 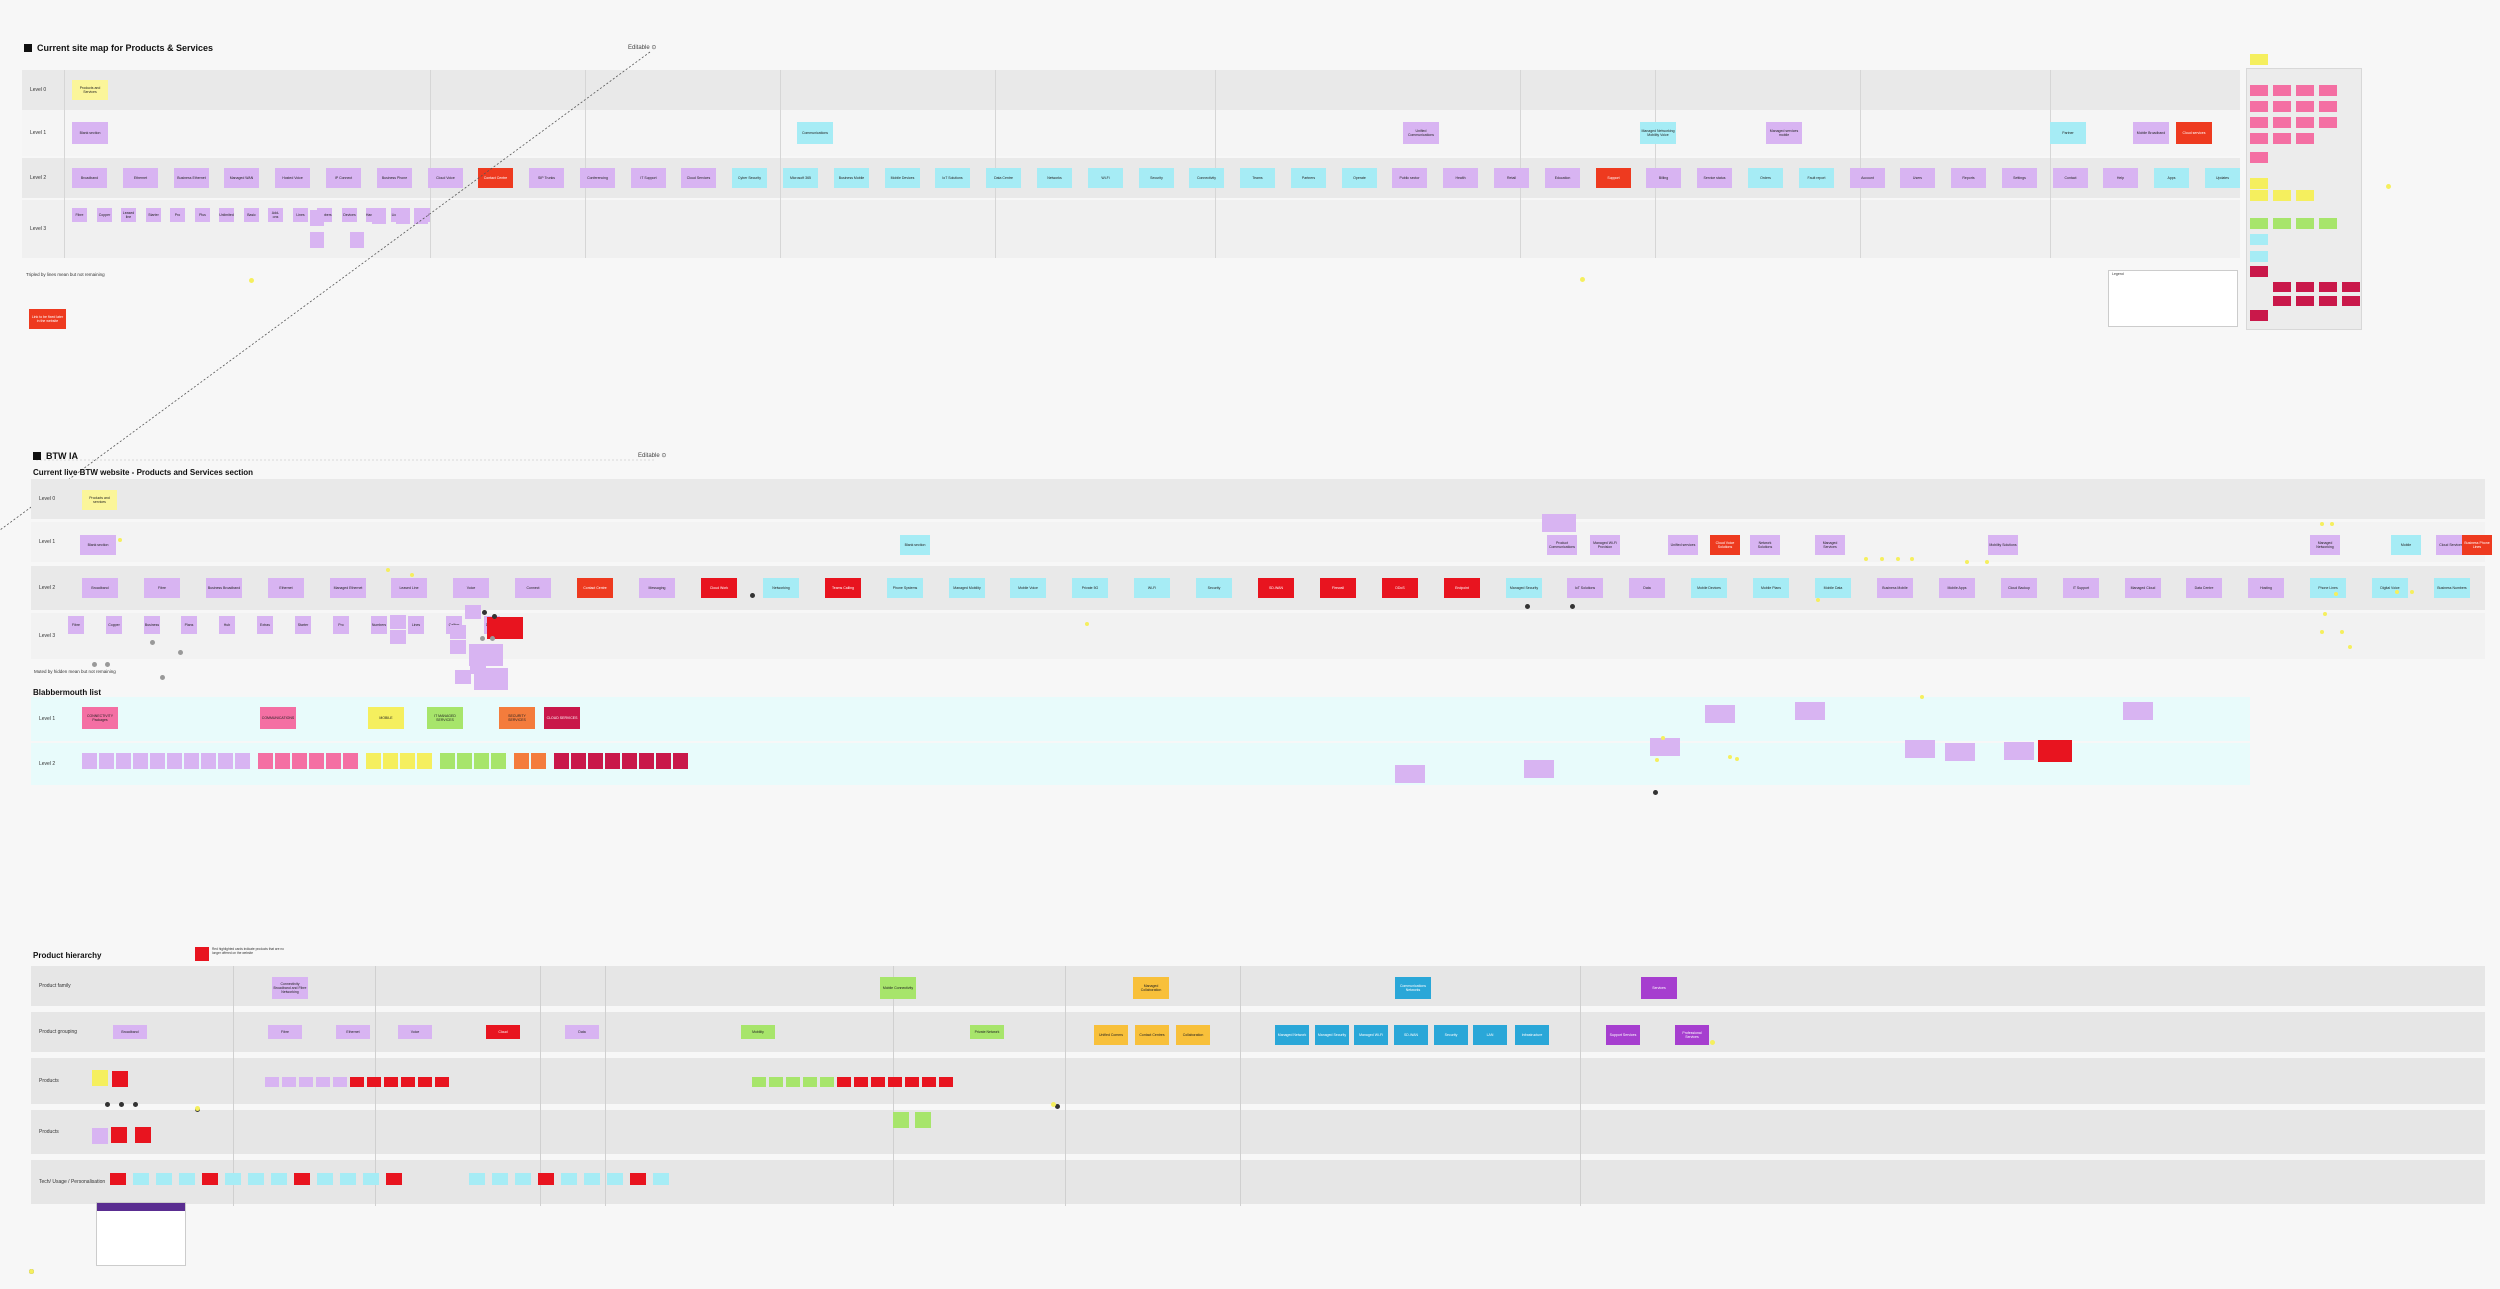 I want to click on node-card: IoT Solutions, so click(x=952, y=178).